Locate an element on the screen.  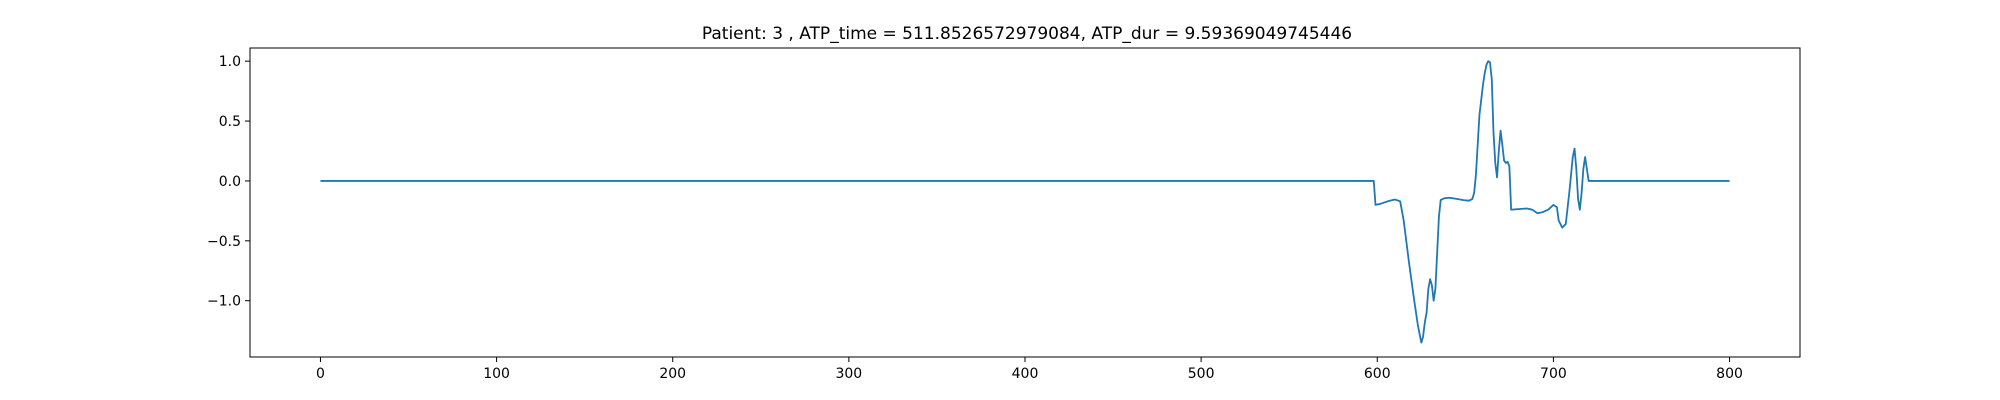
x-tick-label: 300 is located at coordinates (848, 374).